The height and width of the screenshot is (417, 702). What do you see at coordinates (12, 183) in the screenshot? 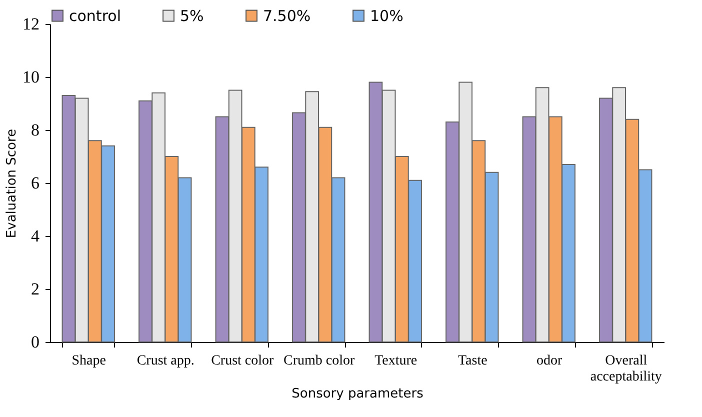
I see `y-axis-title: Evaluation Score` at bounding box center [12, 183].